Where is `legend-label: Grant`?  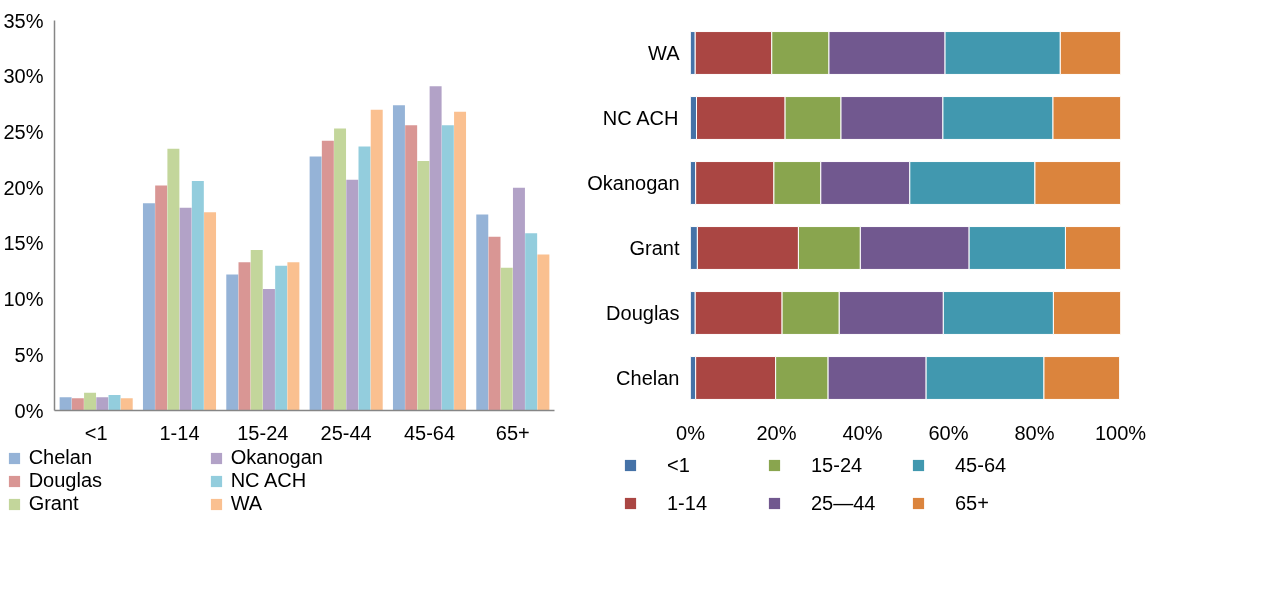 legend-label: Grant is located at coordinates (54, 503).